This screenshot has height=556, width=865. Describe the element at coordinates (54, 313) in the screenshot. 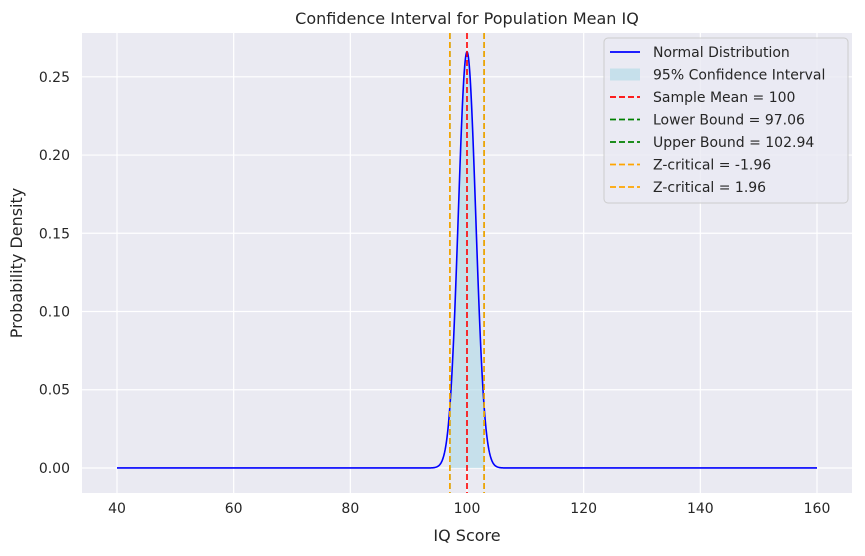

I see `y-tick-label: 0.10` at that location.